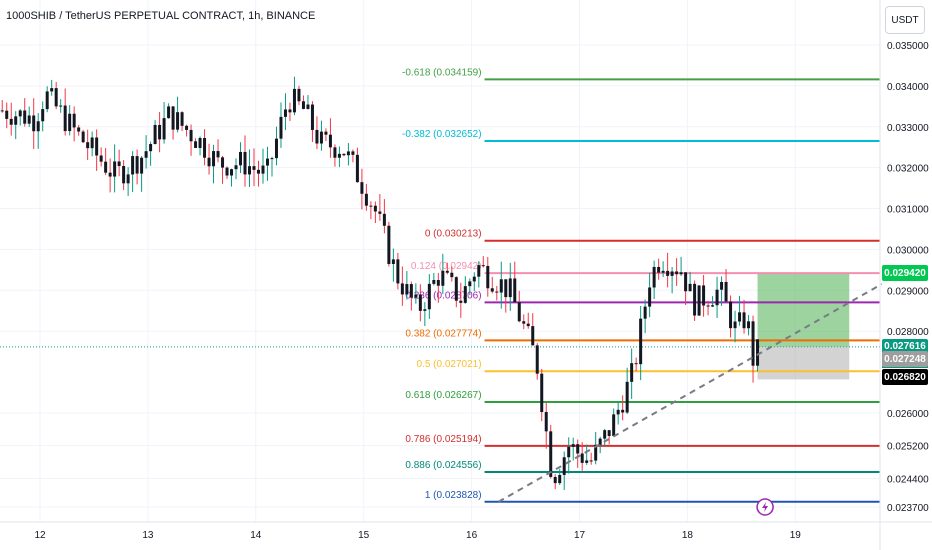 The image size is (932, 550). What do you see at coordinates (908, 414) in the screenshot?
I see `y-tick-label: 0.026000` at bounding box center [908, 414].